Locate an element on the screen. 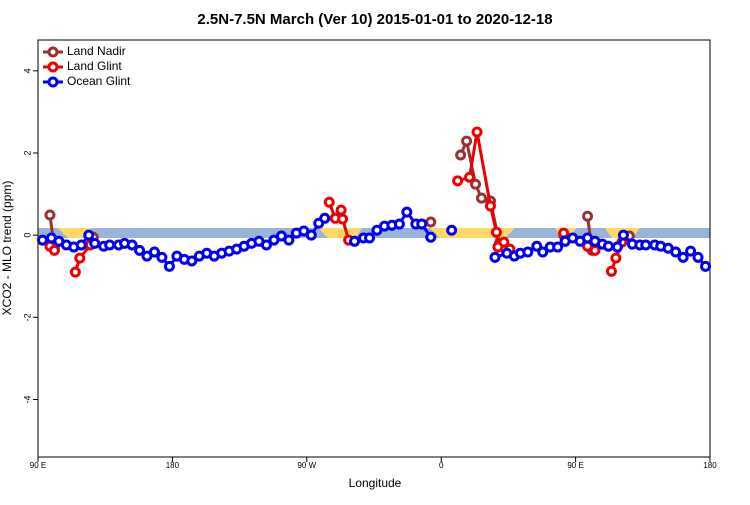 The image size is (750, 505). y-tick-label: 2 is located at coordinates (27, 152).